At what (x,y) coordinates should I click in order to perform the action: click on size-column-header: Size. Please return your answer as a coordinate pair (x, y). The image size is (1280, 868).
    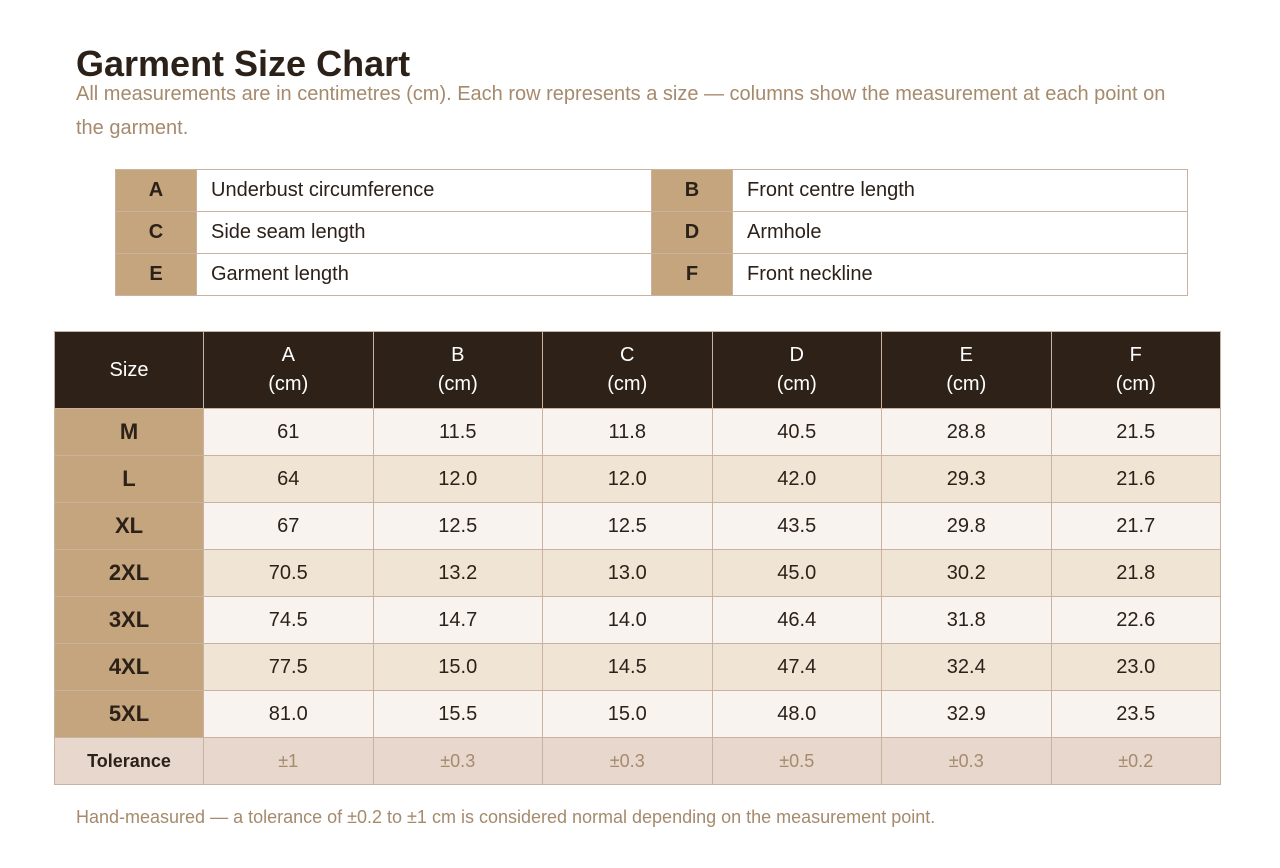
    Looking at the image, I should click on (129, 370).